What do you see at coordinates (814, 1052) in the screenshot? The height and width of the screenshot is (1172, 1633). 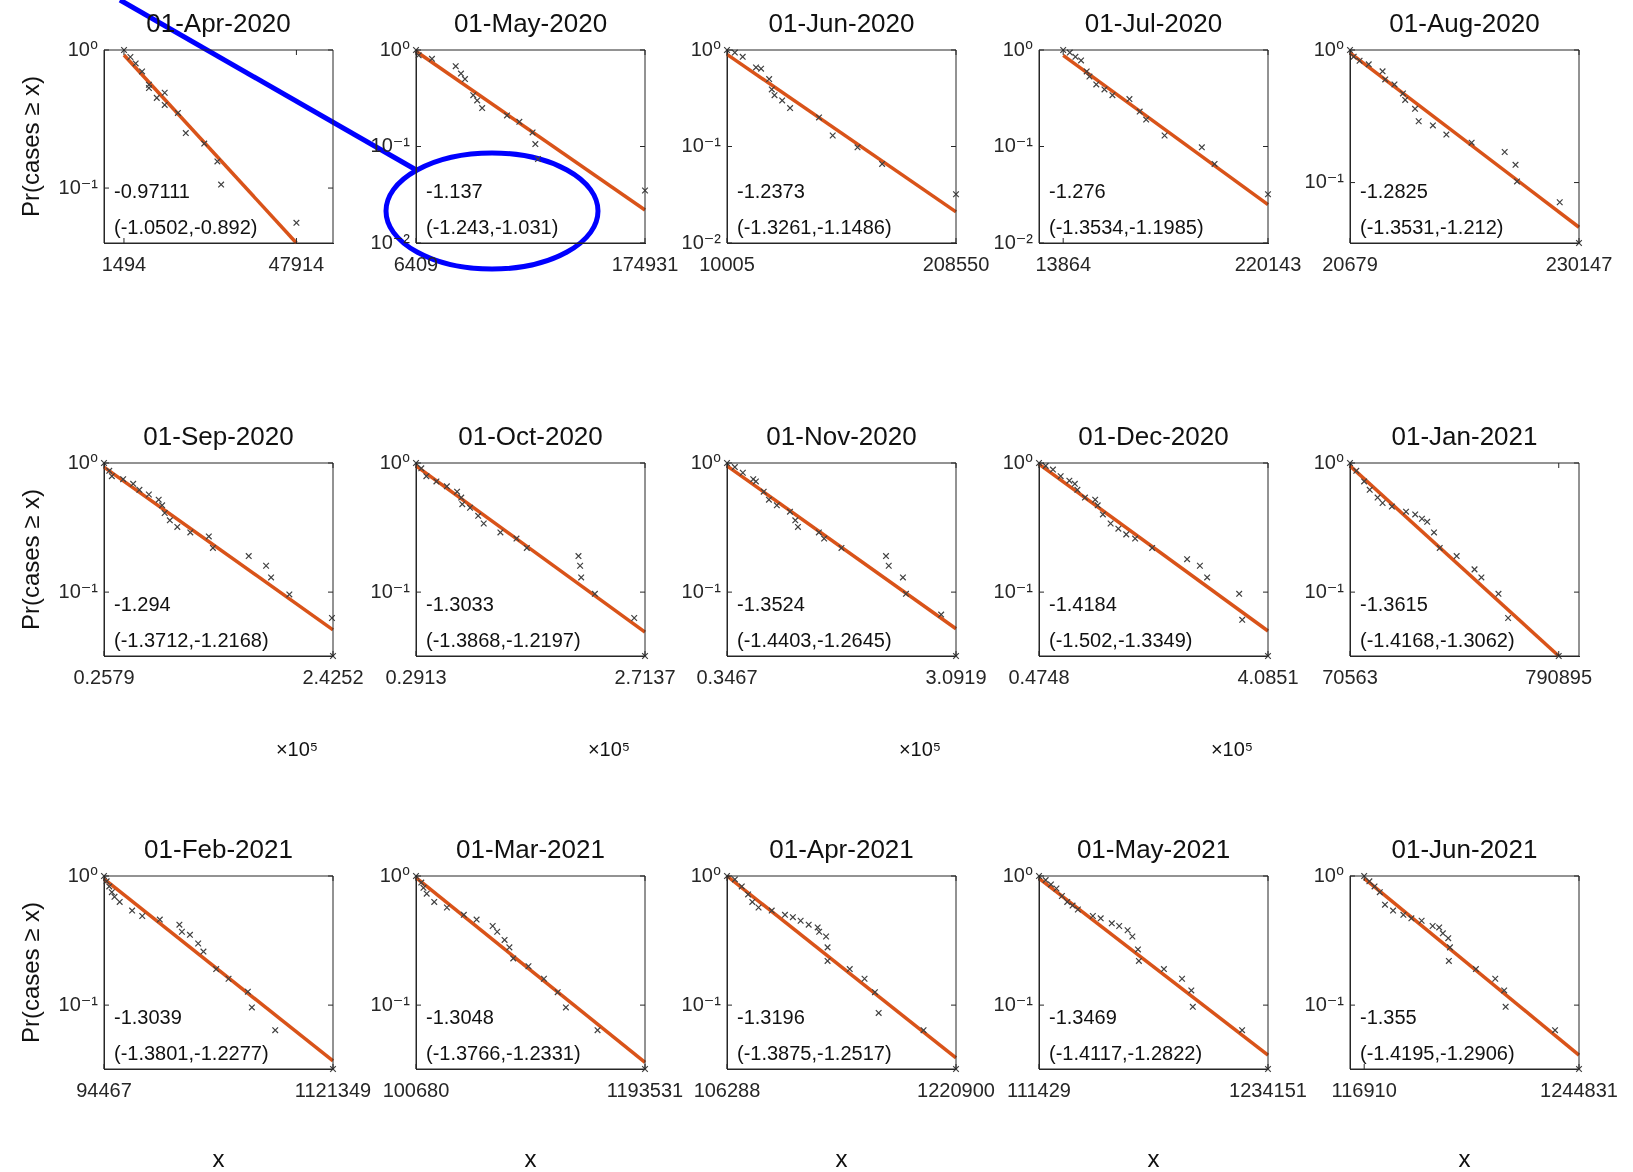 I see `annotation: (-1.3875,-1.2517)` at bounding box center [814, 1052].